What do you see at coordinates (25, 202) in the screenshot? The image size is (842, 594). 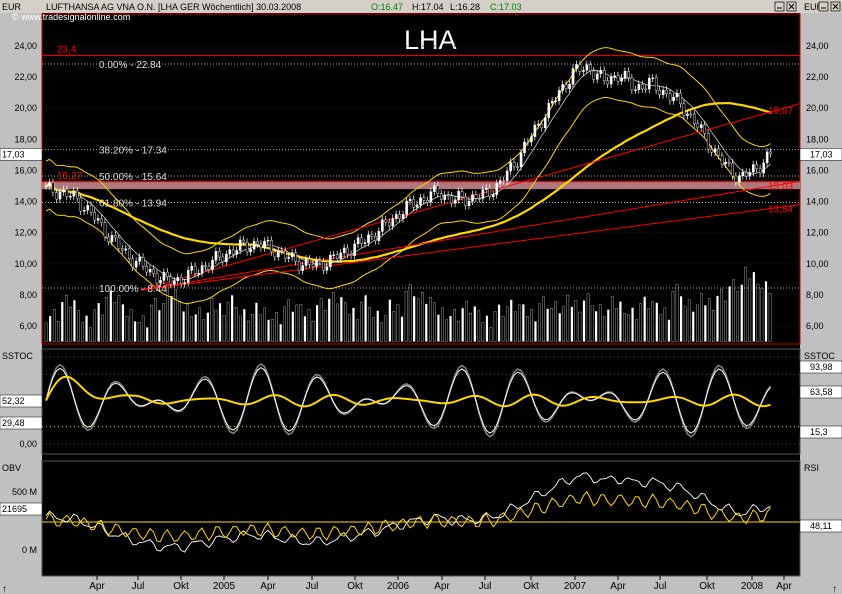 I see `price-axis-tick-left: 14,00` at bounding box center [25, 202].